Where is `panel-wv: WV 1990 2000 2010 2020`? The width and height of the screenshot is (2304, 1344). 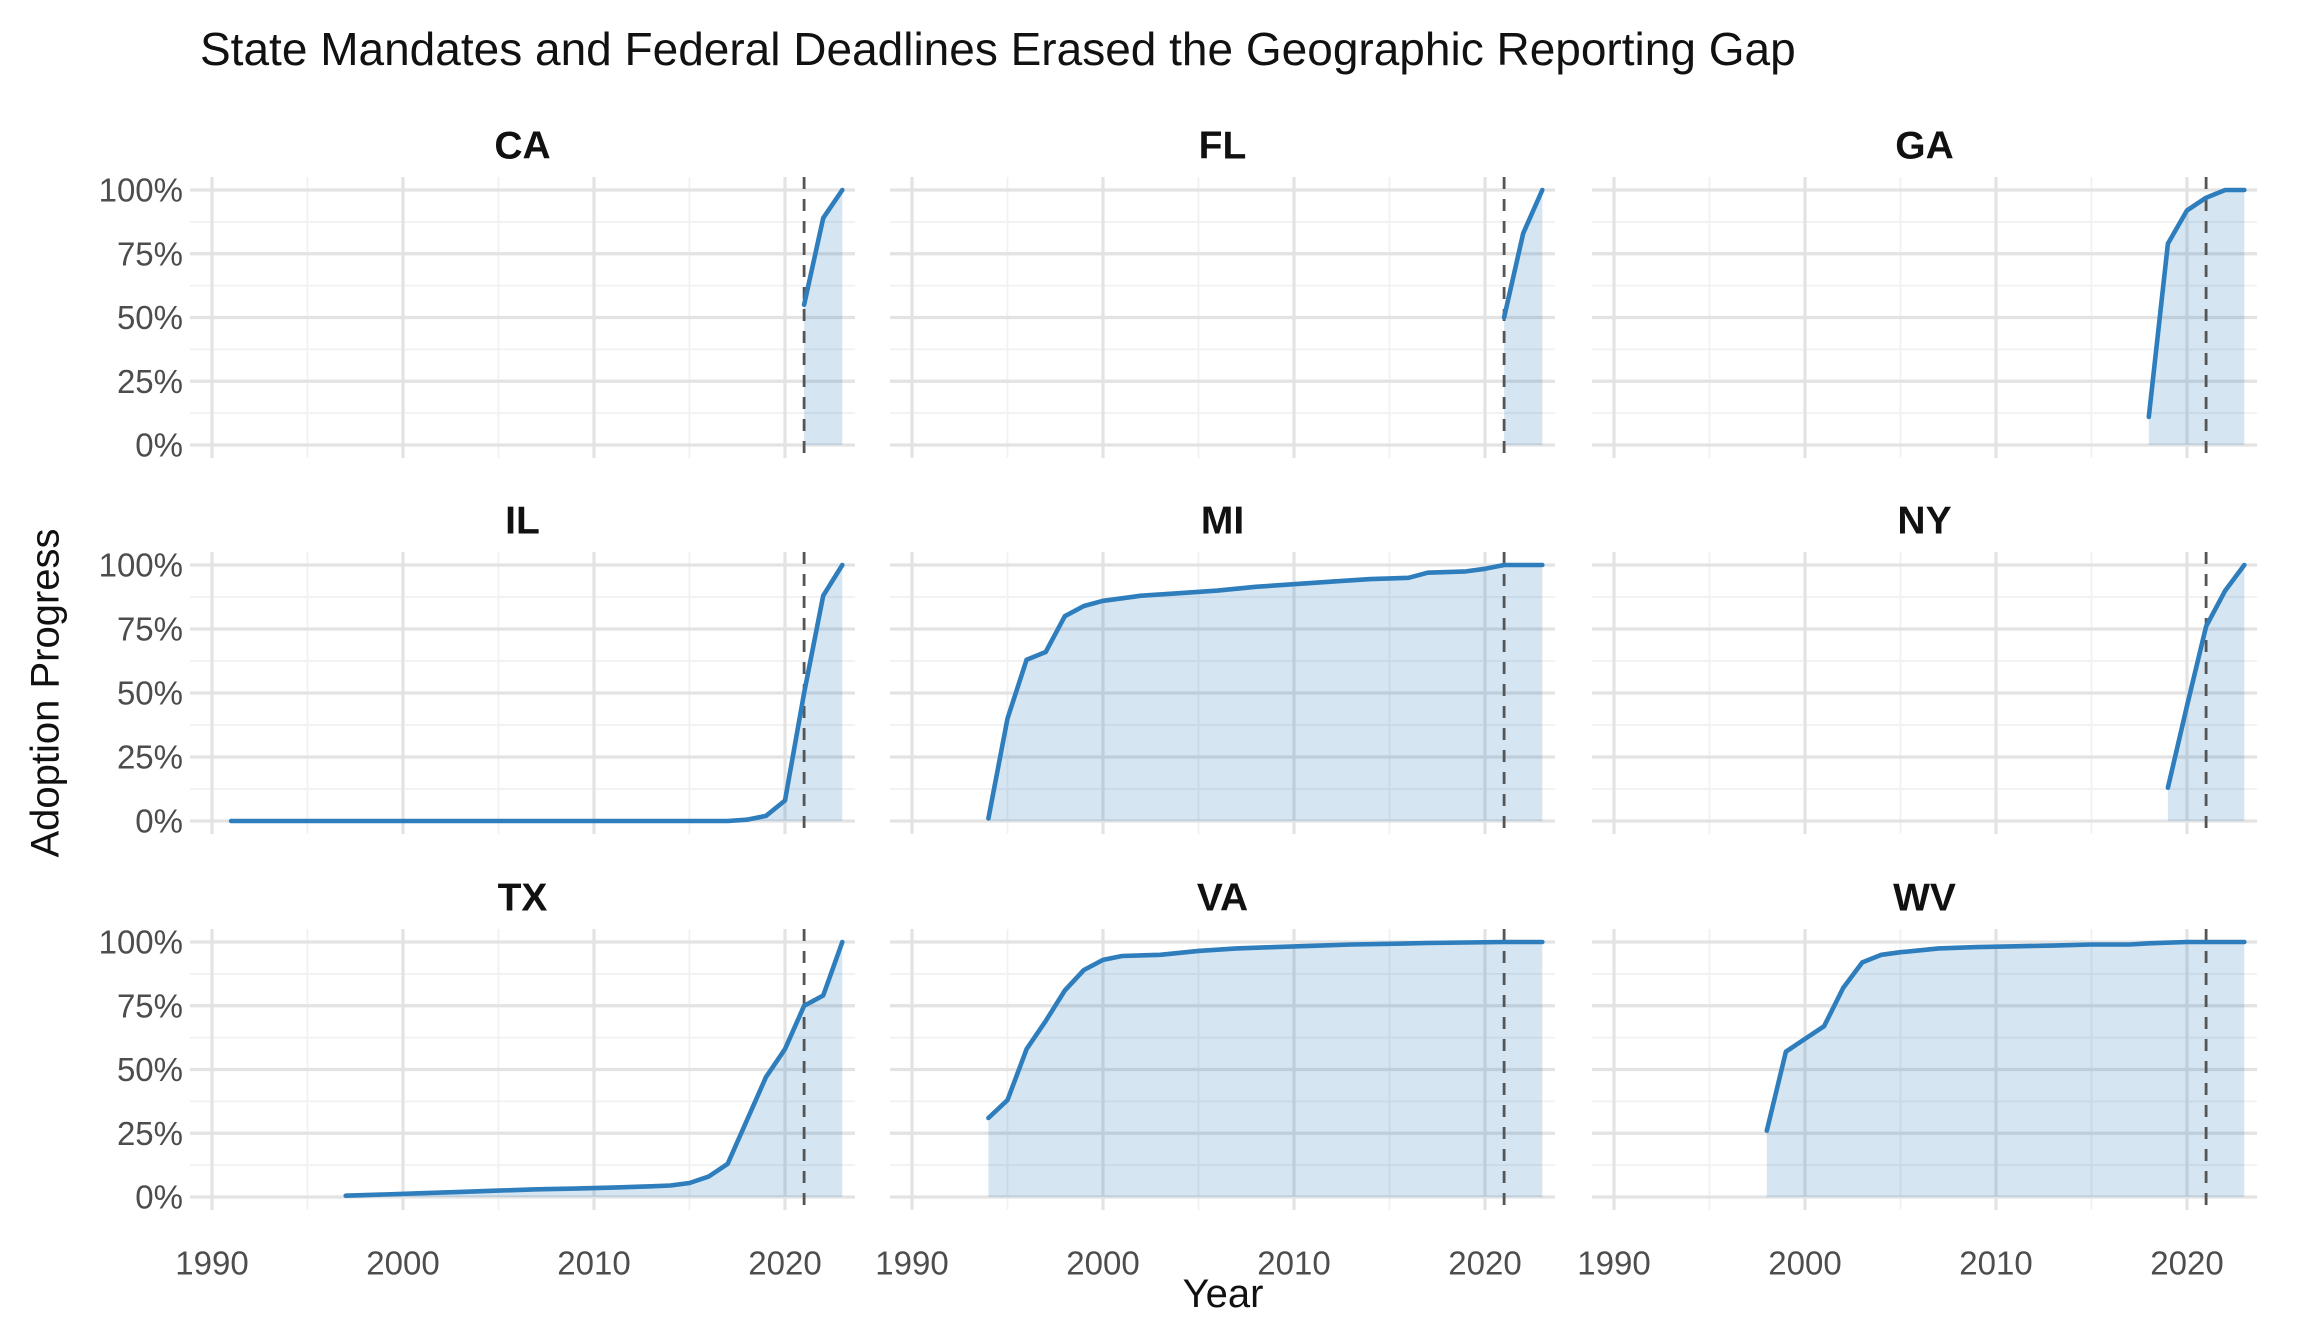
panel-wv: WV 1990 2000 2010 2020 is located at coordinates (1917, 1079).